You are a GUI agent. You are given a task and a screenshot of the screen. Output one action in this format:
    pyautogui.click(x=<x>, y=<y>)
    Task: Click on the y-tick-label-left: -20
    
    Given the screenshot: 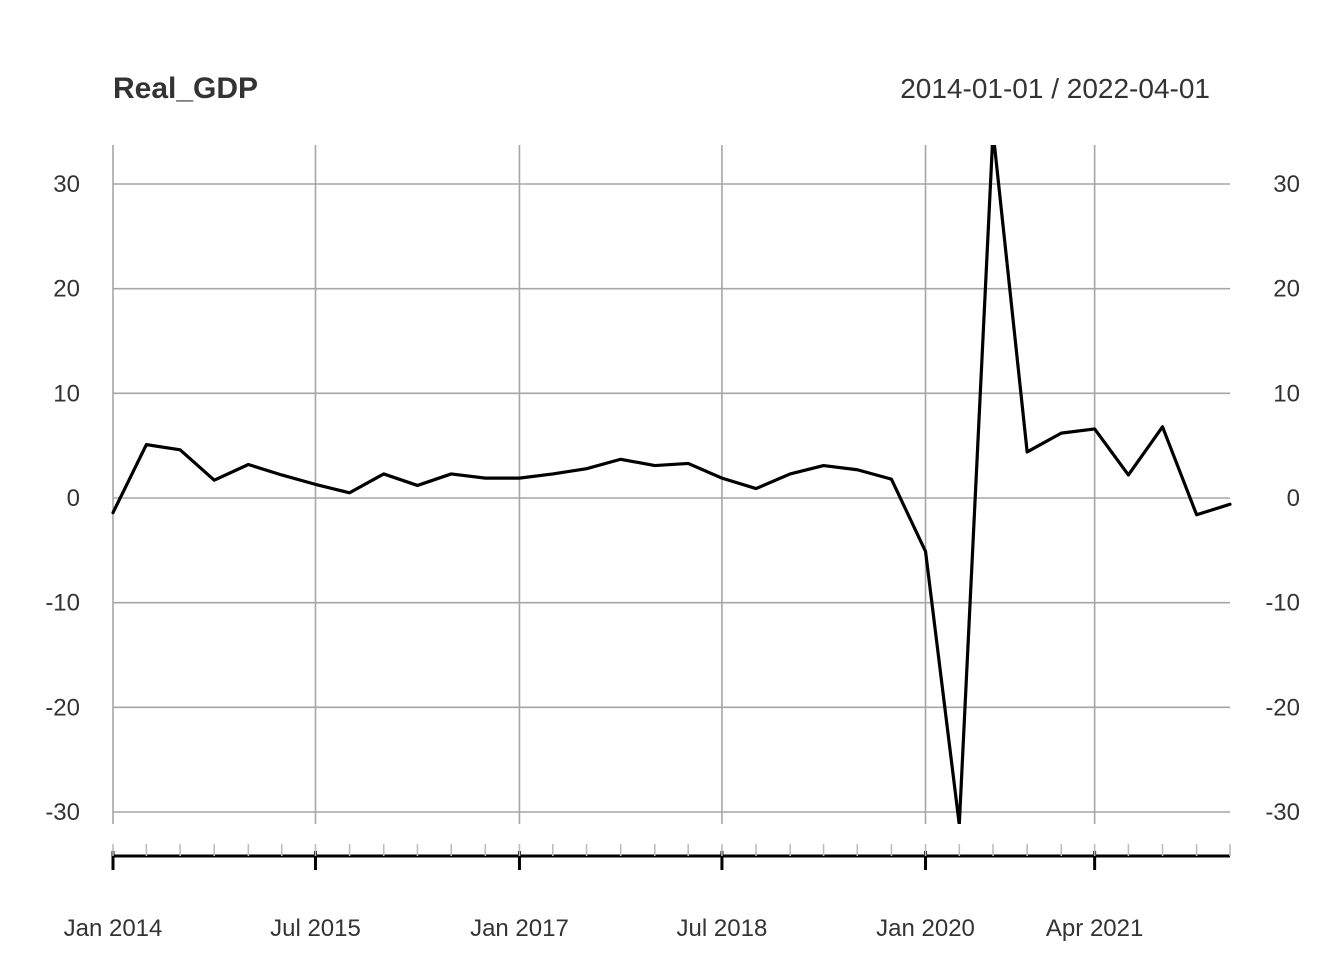 What is the action you would take?
    pyautogui.click(x=62, y=707)
    